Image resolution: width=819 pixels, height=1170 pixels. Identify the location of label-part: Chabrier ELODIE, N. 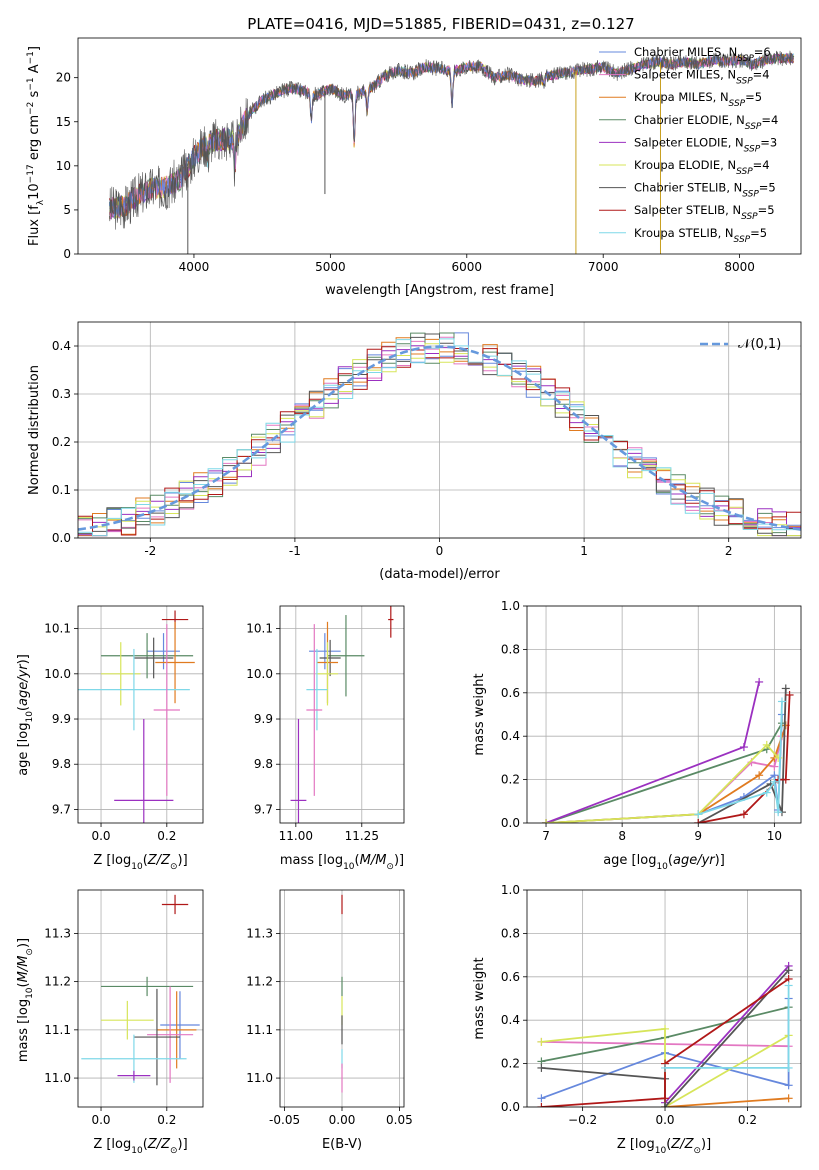
(689, 120).